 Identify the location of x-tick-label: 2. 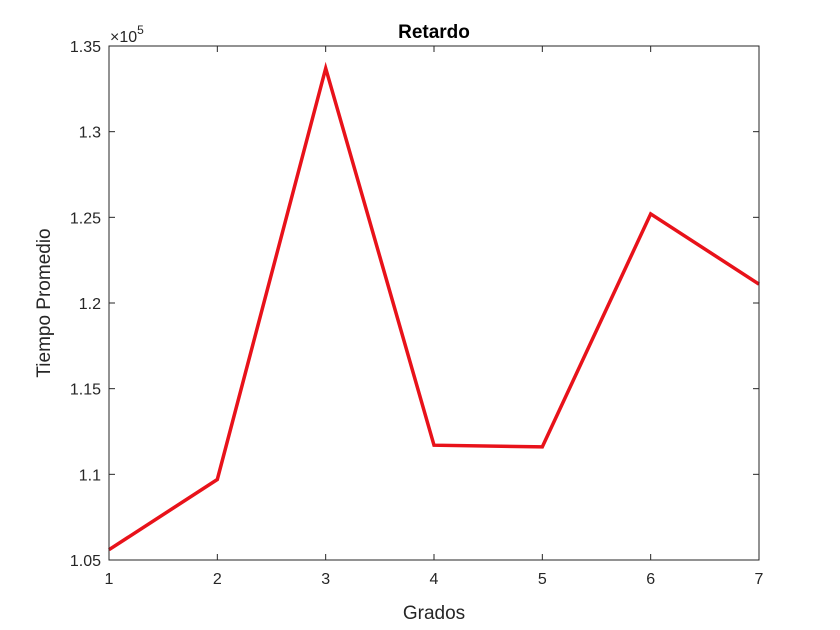
(217, 579).